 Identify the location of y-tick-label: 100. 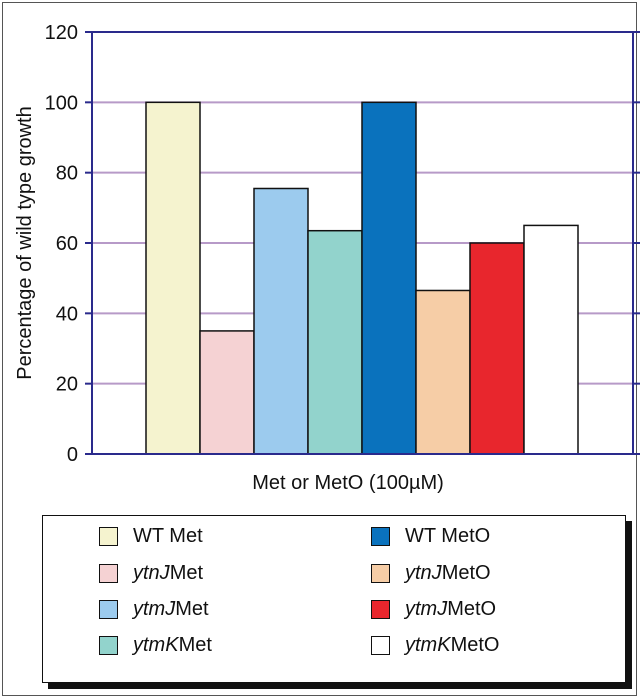
(61, 103).